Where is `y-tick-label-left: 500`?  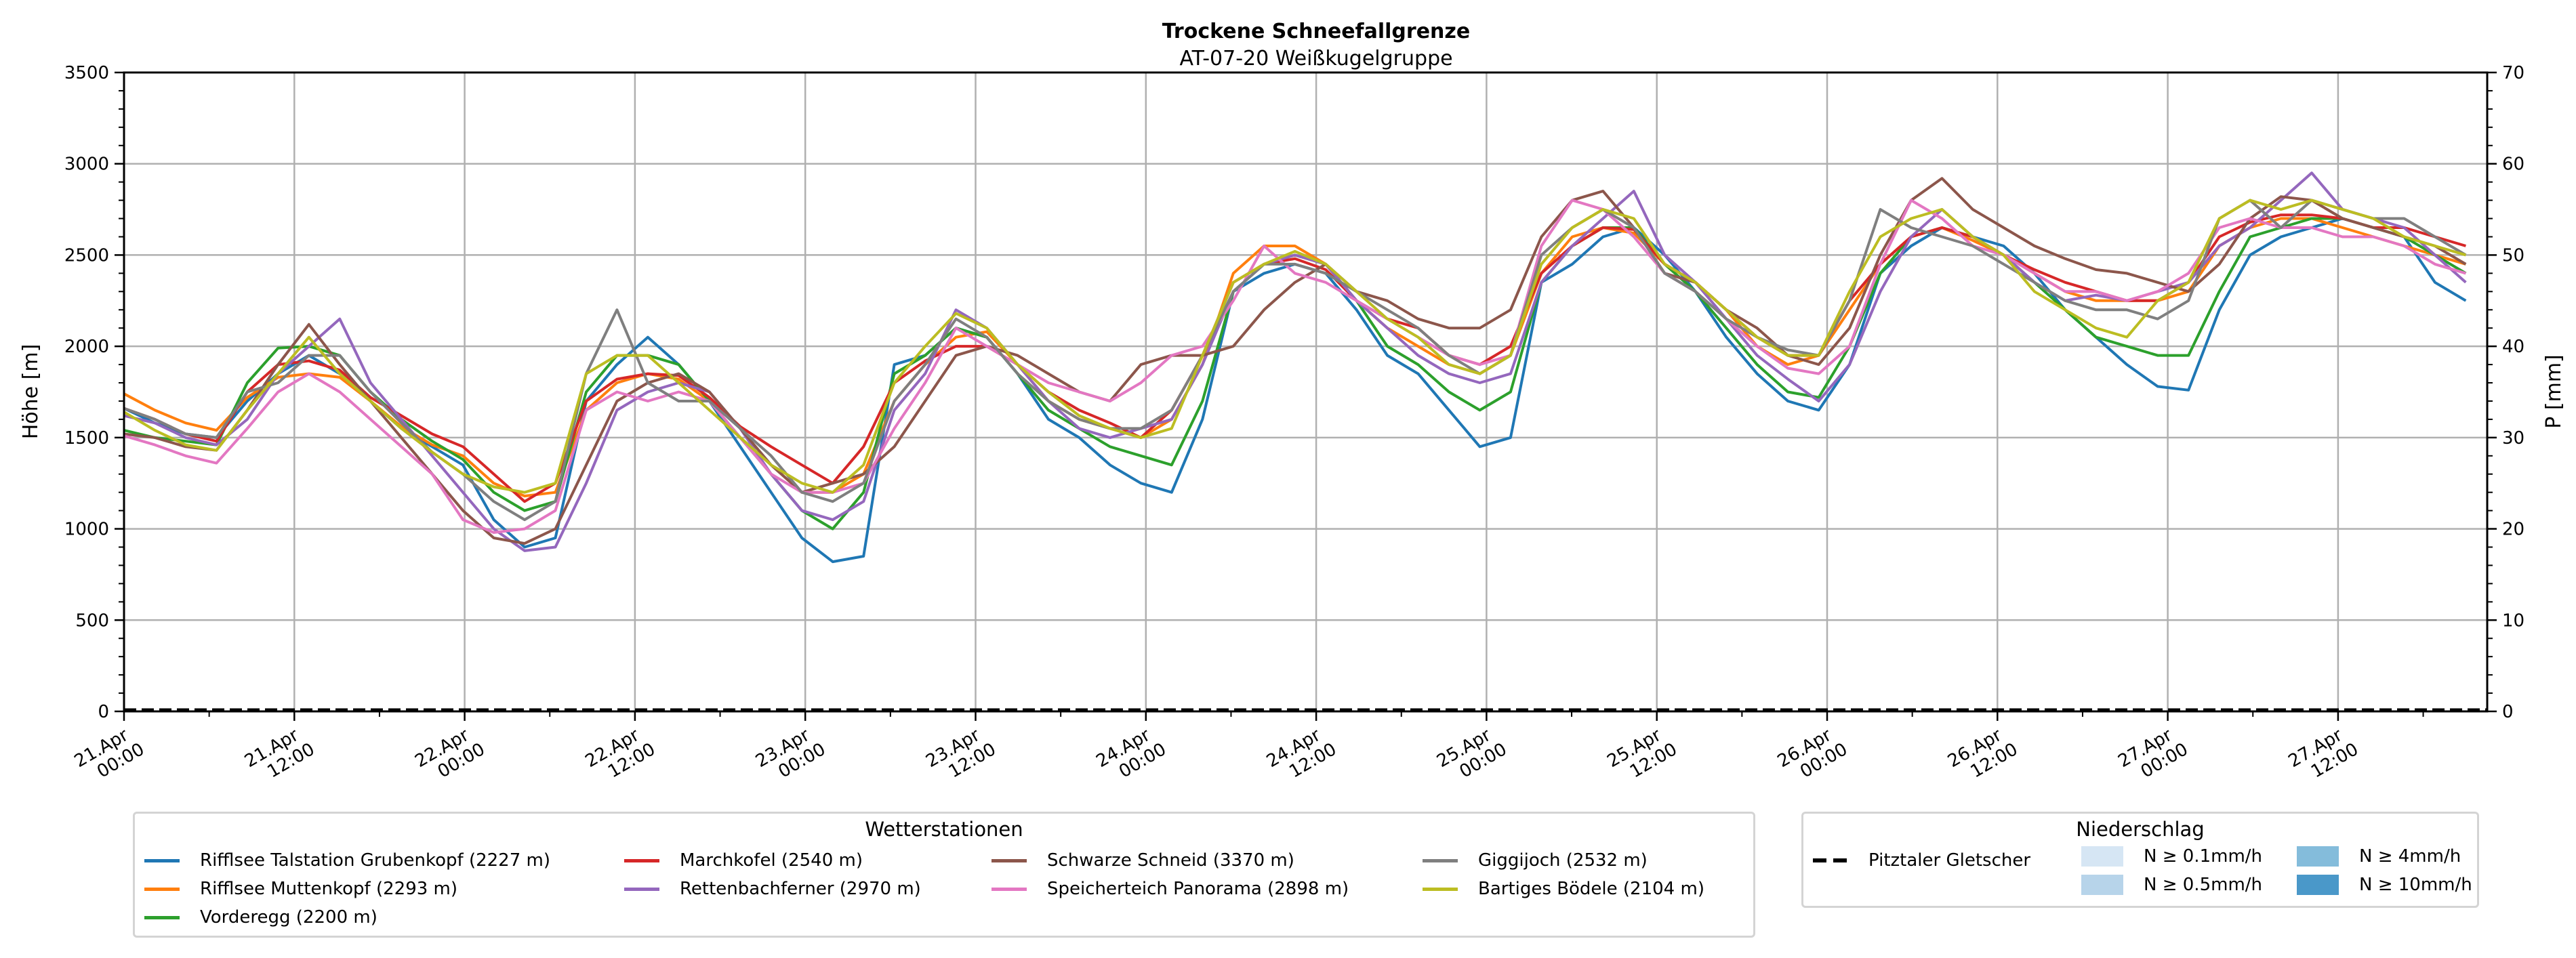 y-tick-label-left: 500 is located at coordinates (92, 620).